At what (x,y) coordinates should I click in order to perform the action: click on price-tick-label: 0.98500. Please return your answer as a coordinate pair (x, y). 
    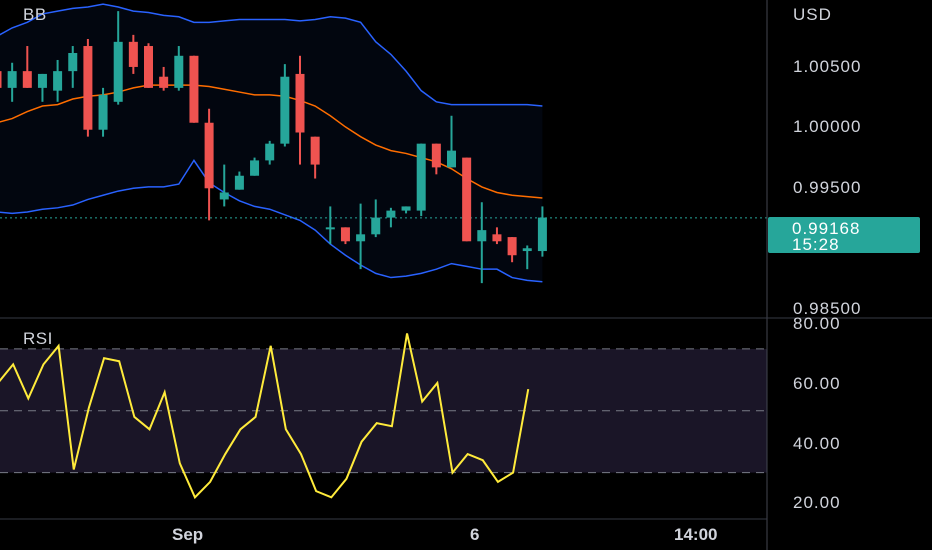
    Looking at the image, I should click on (827, 308).